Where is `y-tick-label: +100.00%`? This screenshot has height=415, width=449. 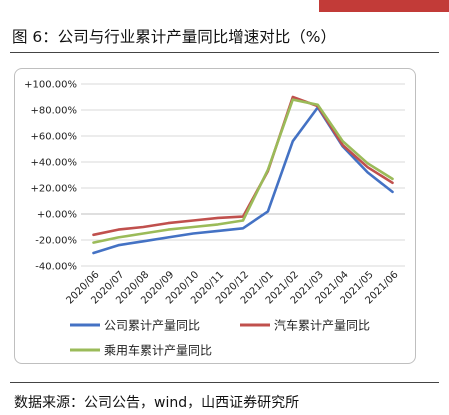 y-tick-label: +100.00% is located at coordinates (50, 85).